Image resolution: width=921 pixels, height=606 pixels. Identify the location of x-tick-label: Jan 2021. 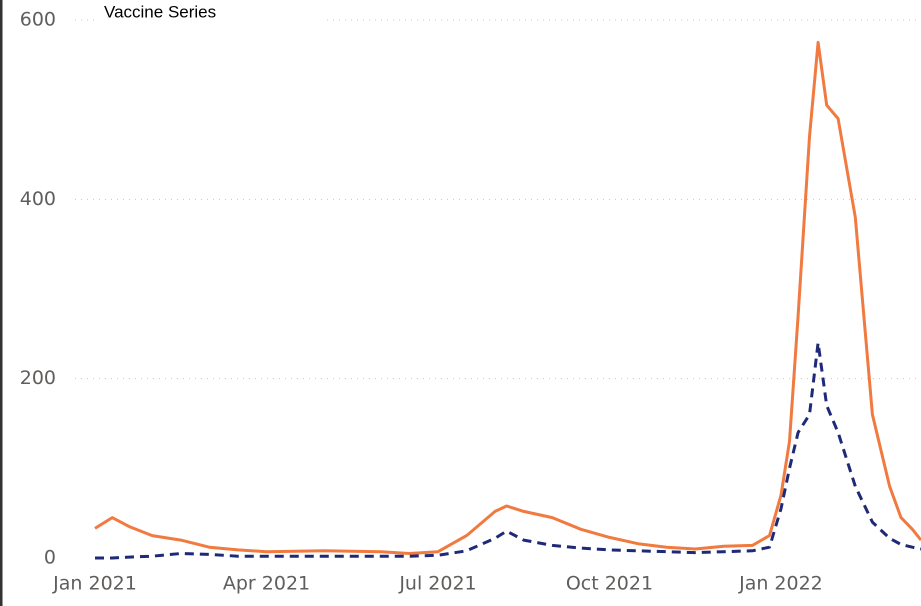
(94, 584).